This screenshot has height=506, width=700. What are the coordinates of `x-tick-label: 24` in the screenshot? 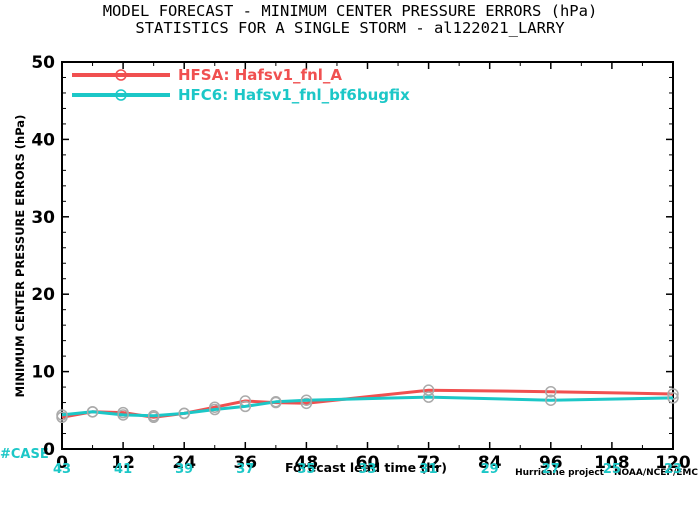 It's located at (184, 463).